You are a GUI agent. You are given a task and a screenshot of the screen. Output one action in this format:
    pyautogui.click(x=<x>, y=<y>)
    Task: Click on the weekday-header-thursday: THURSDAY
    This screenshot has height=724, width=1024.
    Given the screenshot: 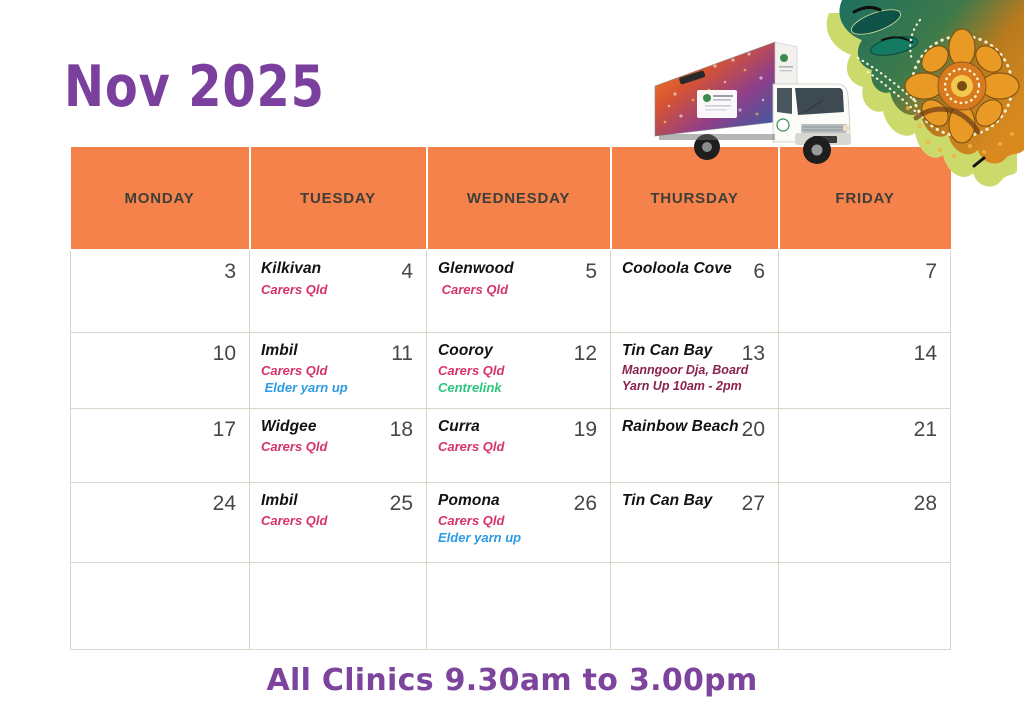 What is the action you would take?
    pyautogui.click(x=694, y=199)
    